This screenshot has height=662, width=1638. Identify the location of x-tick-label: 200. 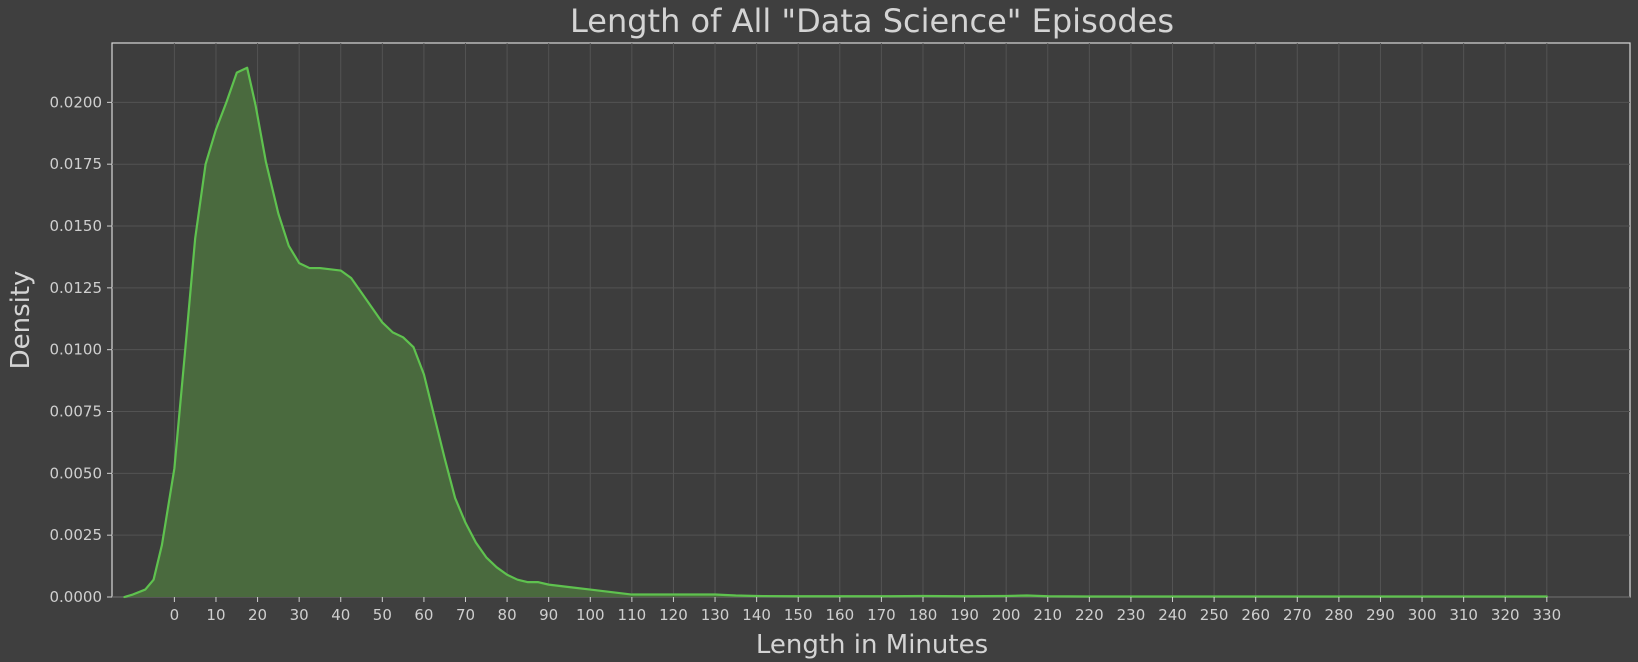
(1006, 615).